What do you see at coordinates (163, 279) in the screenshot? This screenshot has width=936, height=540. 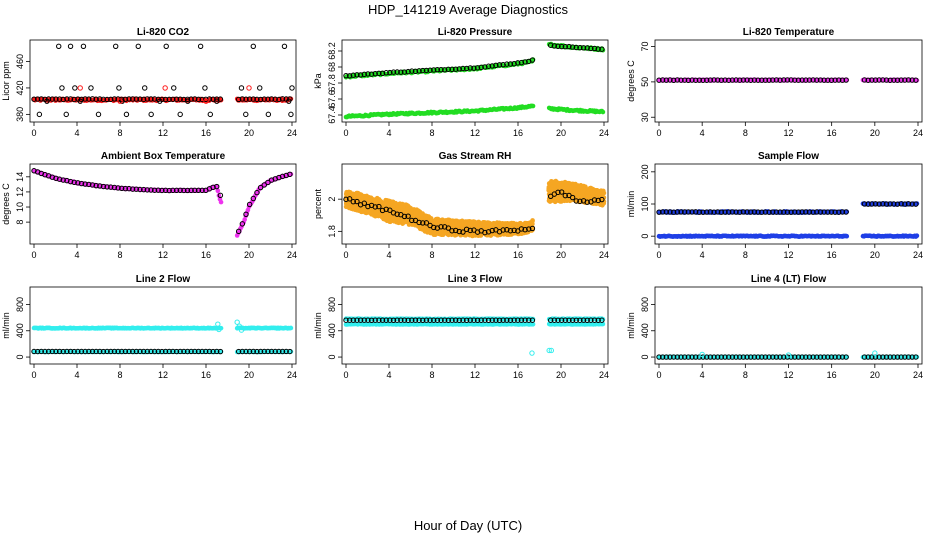 I see `panel-title: Line 2 Flow` at bounding box center [163, 279].